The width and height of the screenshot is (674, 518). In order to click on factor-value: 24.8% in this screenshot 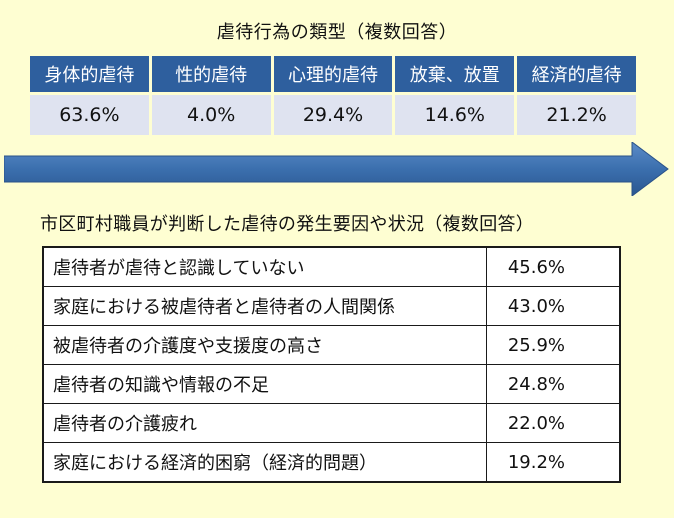, I will do `click(553, 384)`.